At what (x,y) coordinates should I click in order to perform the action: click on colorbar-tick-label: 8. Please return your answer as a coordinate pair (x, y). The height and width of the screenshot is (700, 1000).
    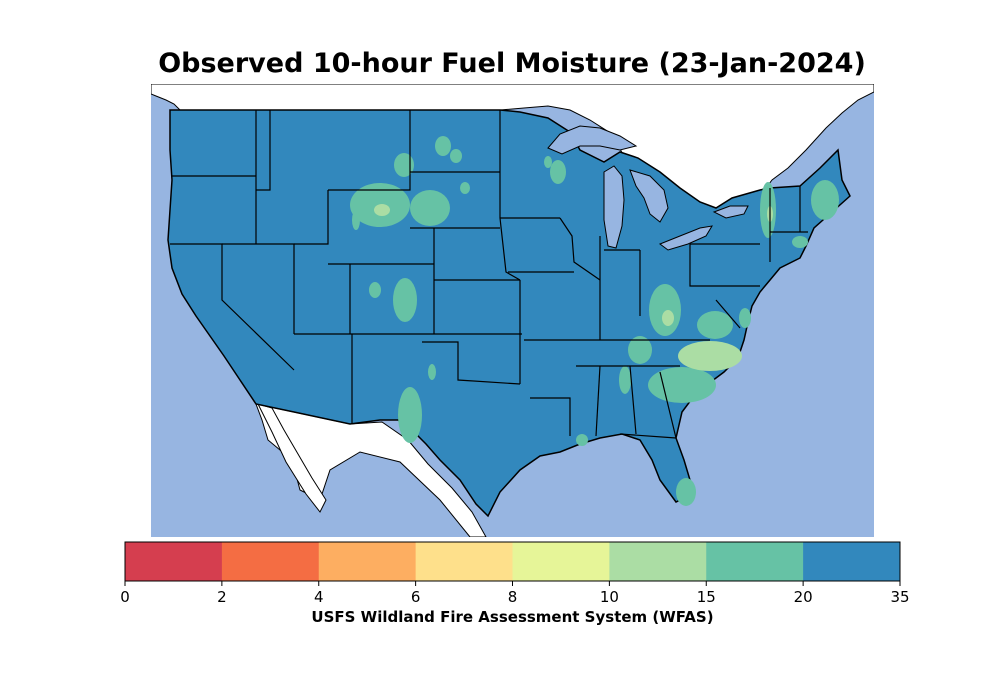
    Looking at the image, I should click on (513, 597).